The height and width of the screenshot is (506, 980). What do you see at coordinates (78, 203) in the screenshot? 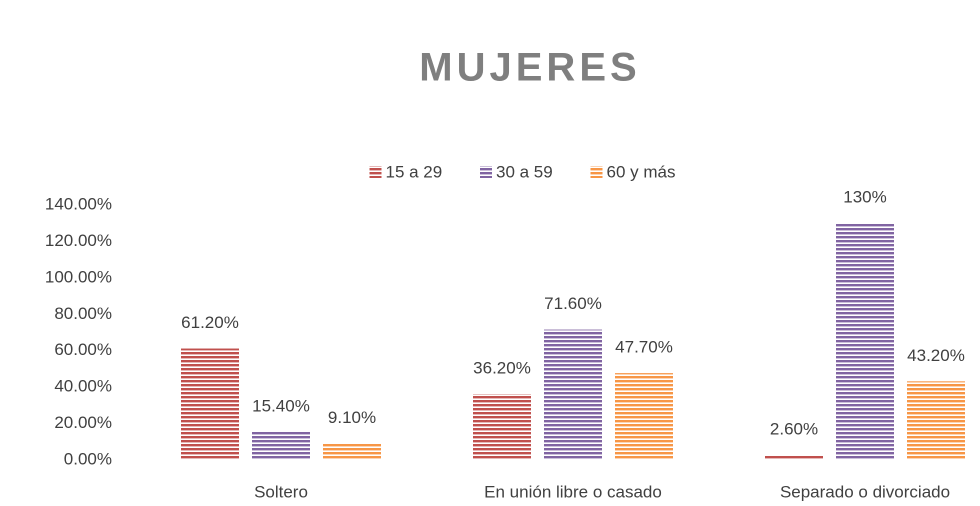
I see `y-tick-label: 140.00%` at bounding box center [78, 203].